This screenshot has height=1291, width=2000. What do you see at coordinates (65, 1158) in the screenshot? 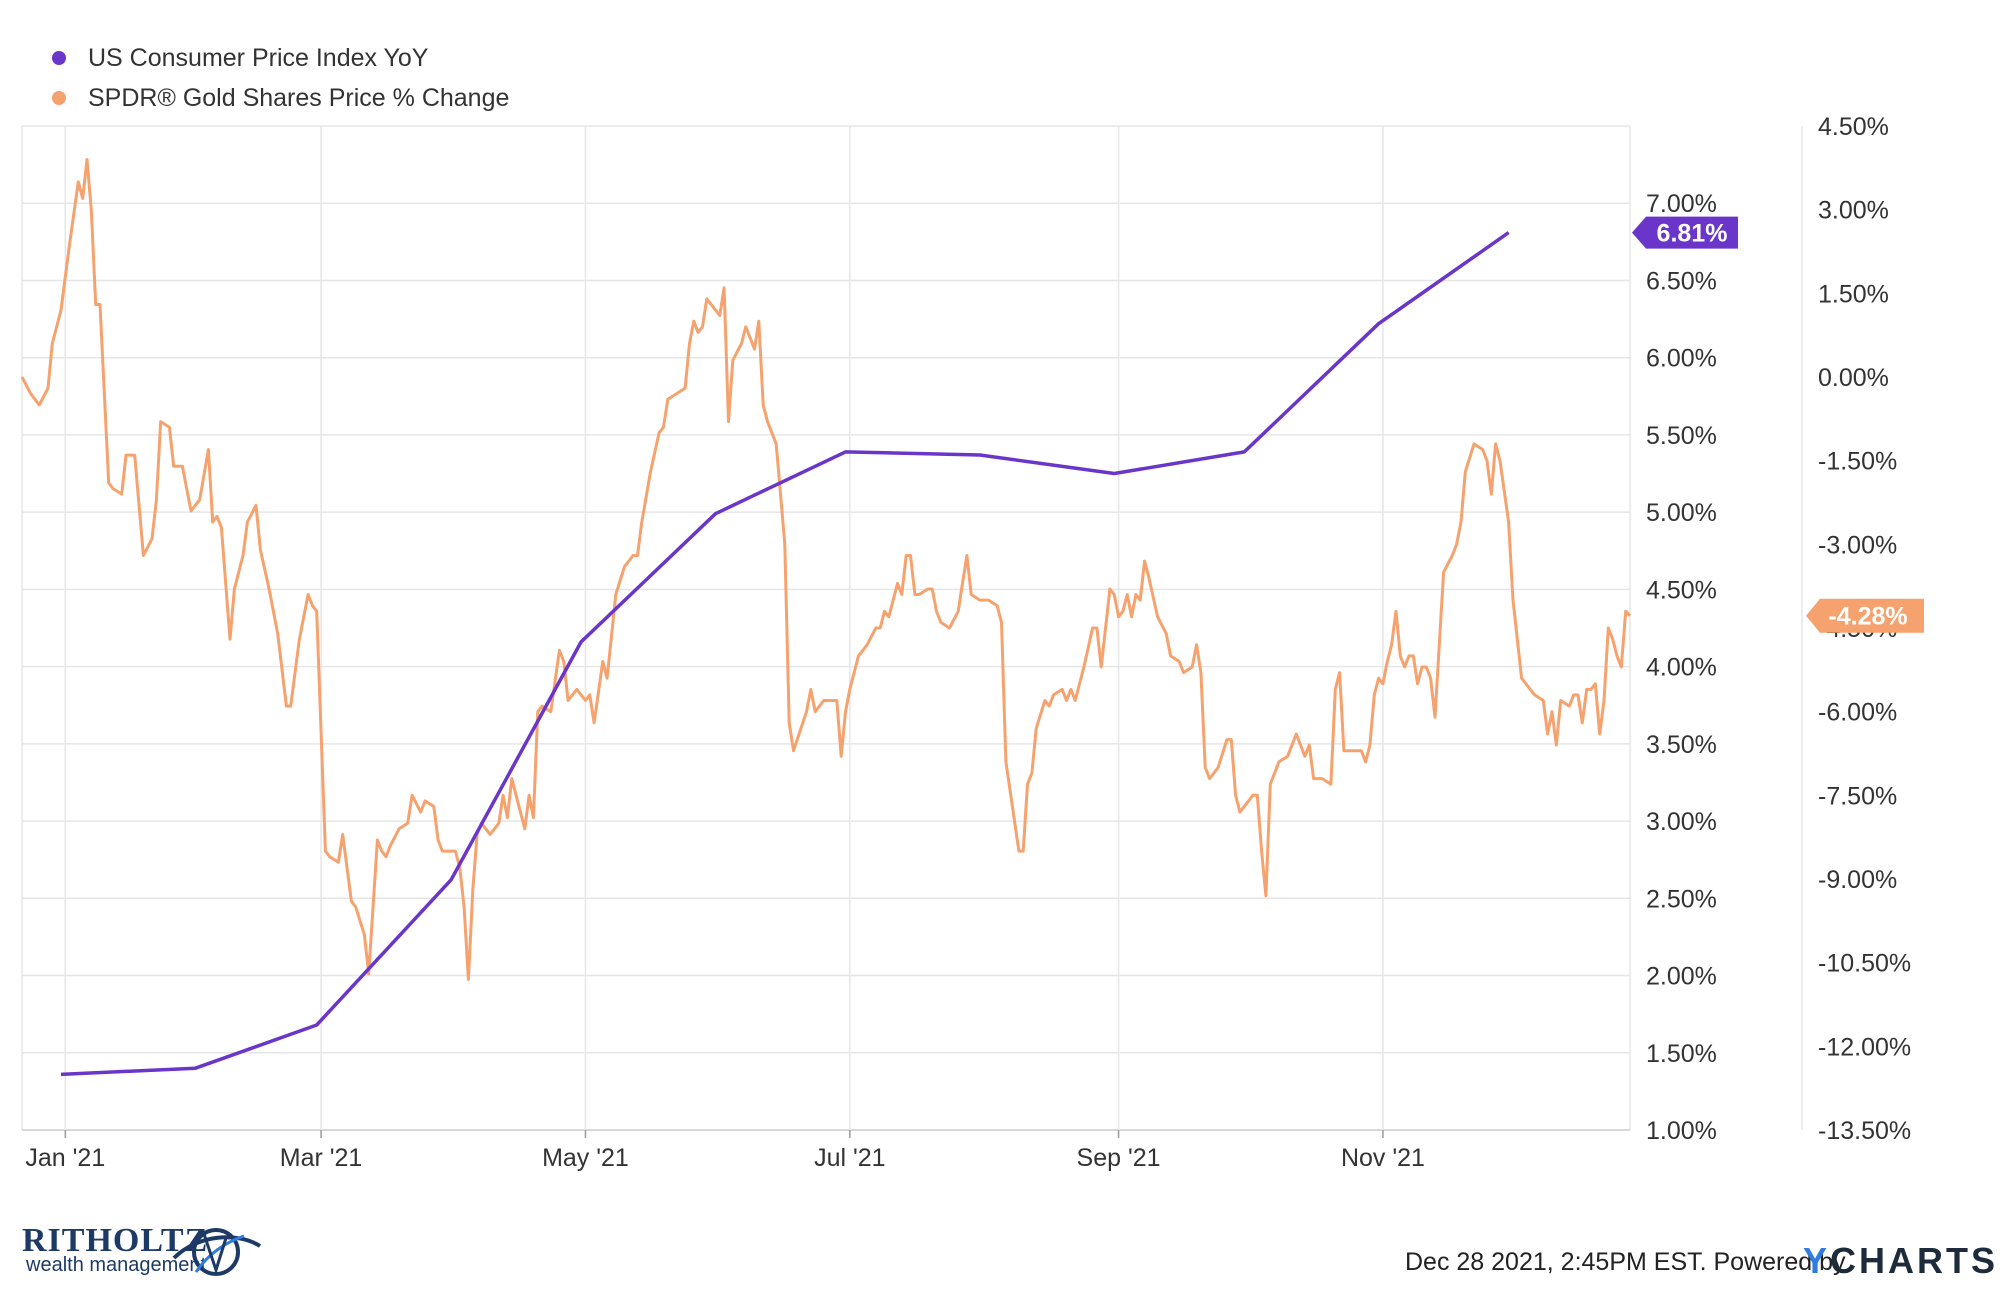
I see `x-tick-label: Jan '21` at bounding box center [65, 1158].